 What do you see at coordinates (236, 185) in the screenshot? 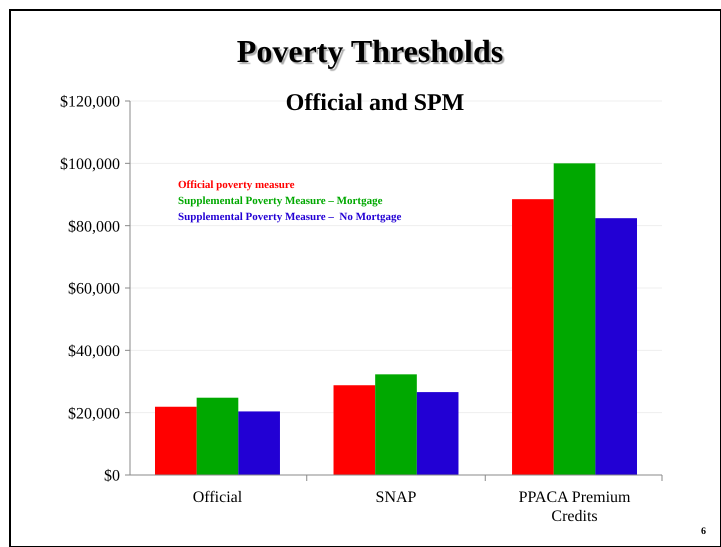
I see `text: Official poverty measure` at bounding box center [236, 185].